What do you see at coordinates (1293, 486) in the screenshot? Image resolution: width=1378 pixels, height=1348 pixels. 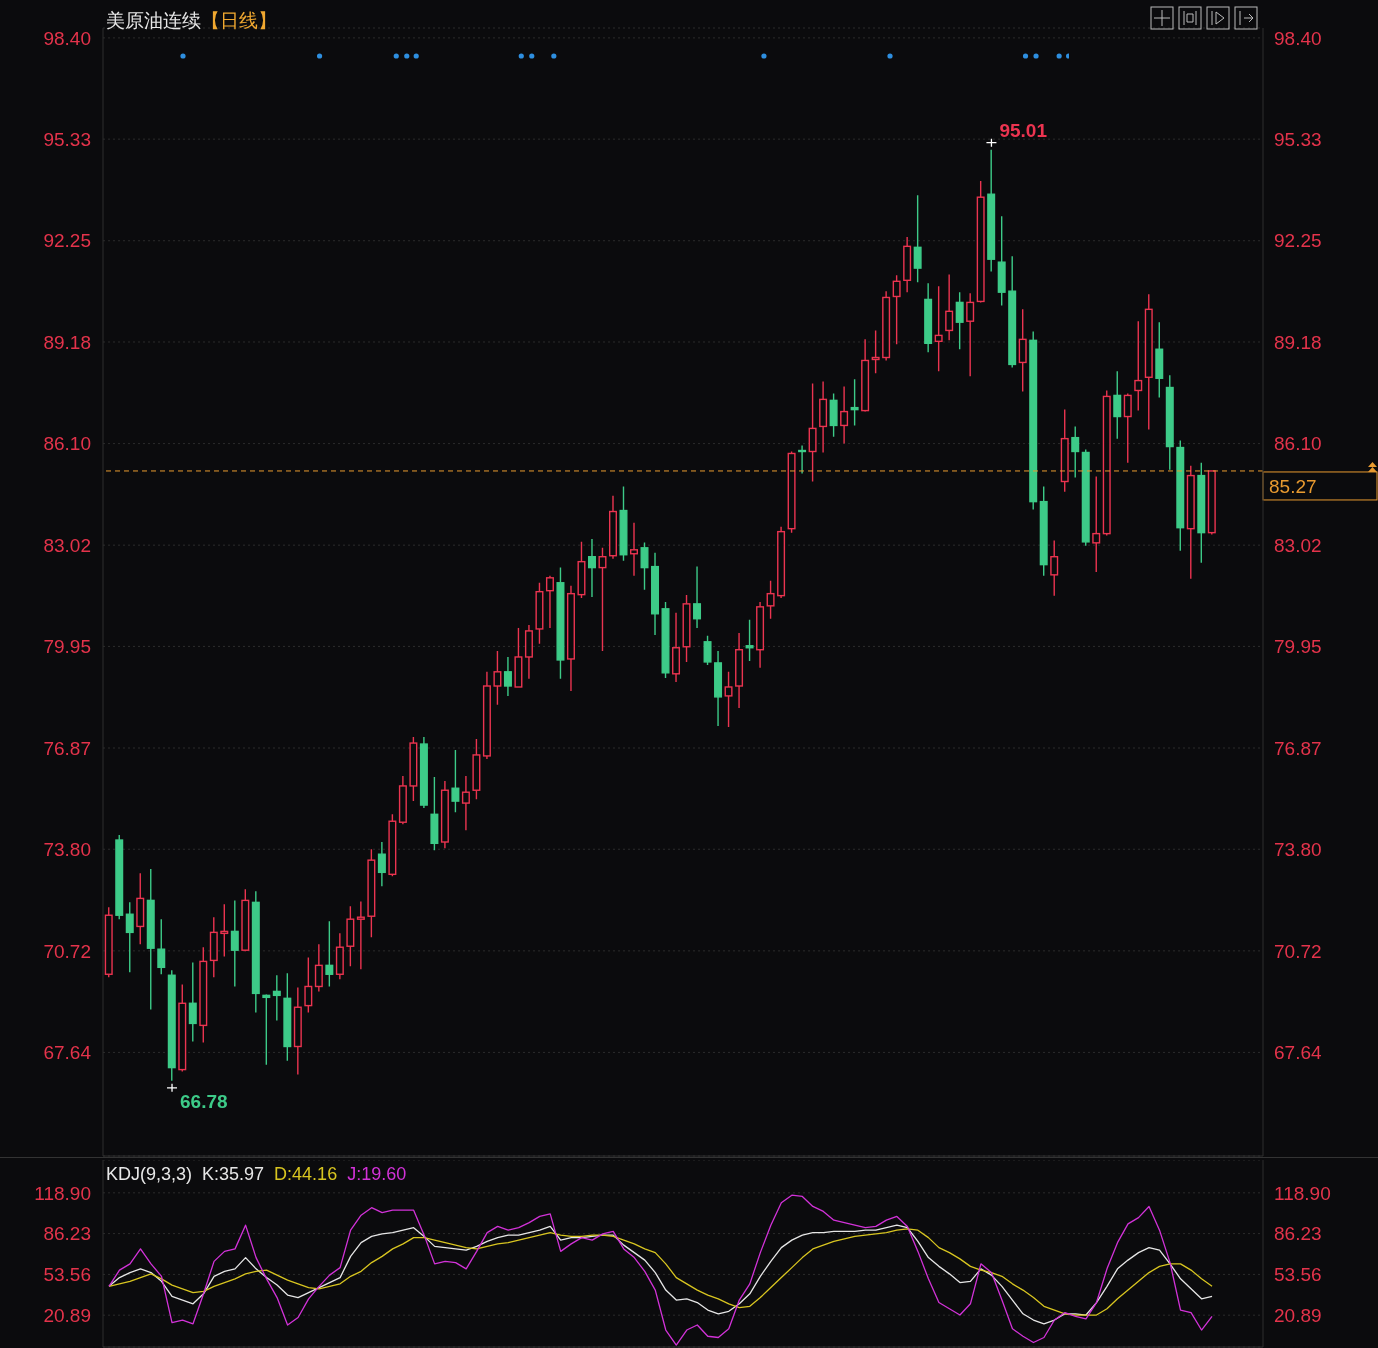 I see `ref-line-label: 85.27` at bounding box center [1293, 486].